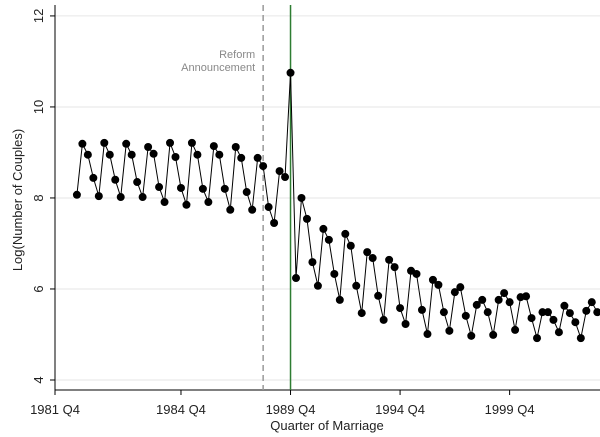  Describe the element at coordinates (38, 288) in the screenshot. I see `y-tick-label: 6` at that location.